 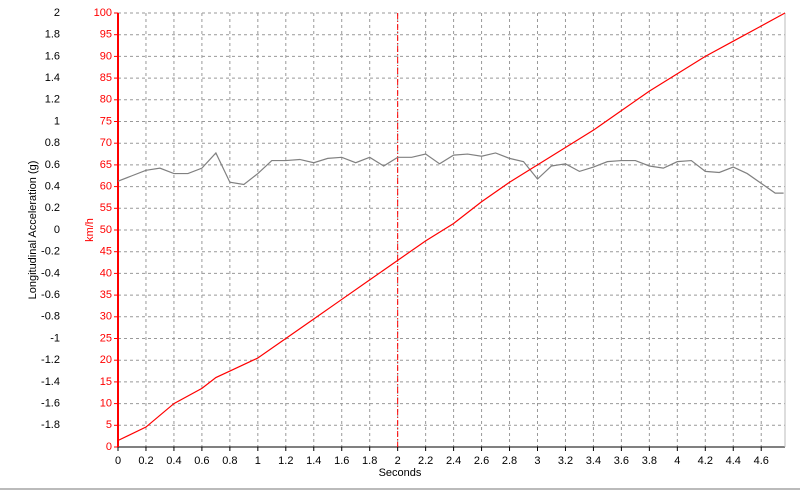 I want to click on y2-tick-label: 5, so click(x=109, y=425).